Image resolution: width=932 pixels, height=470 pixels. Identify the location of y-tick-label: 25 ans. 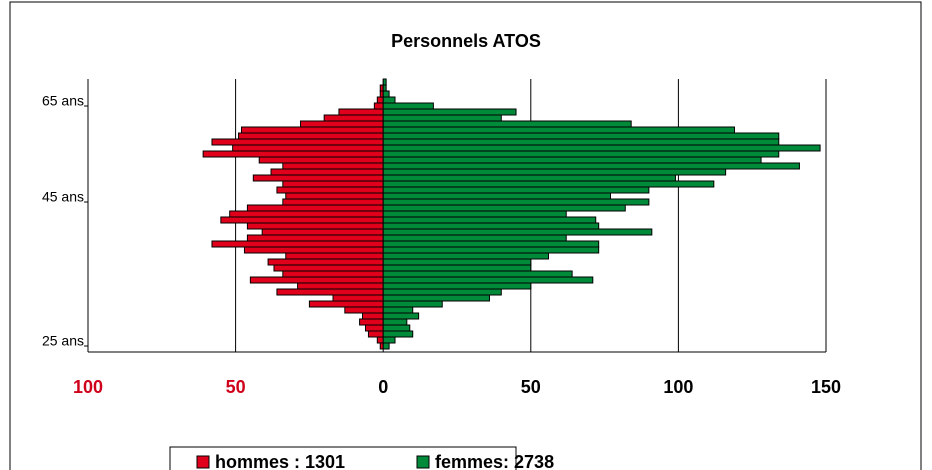
(63, 341).